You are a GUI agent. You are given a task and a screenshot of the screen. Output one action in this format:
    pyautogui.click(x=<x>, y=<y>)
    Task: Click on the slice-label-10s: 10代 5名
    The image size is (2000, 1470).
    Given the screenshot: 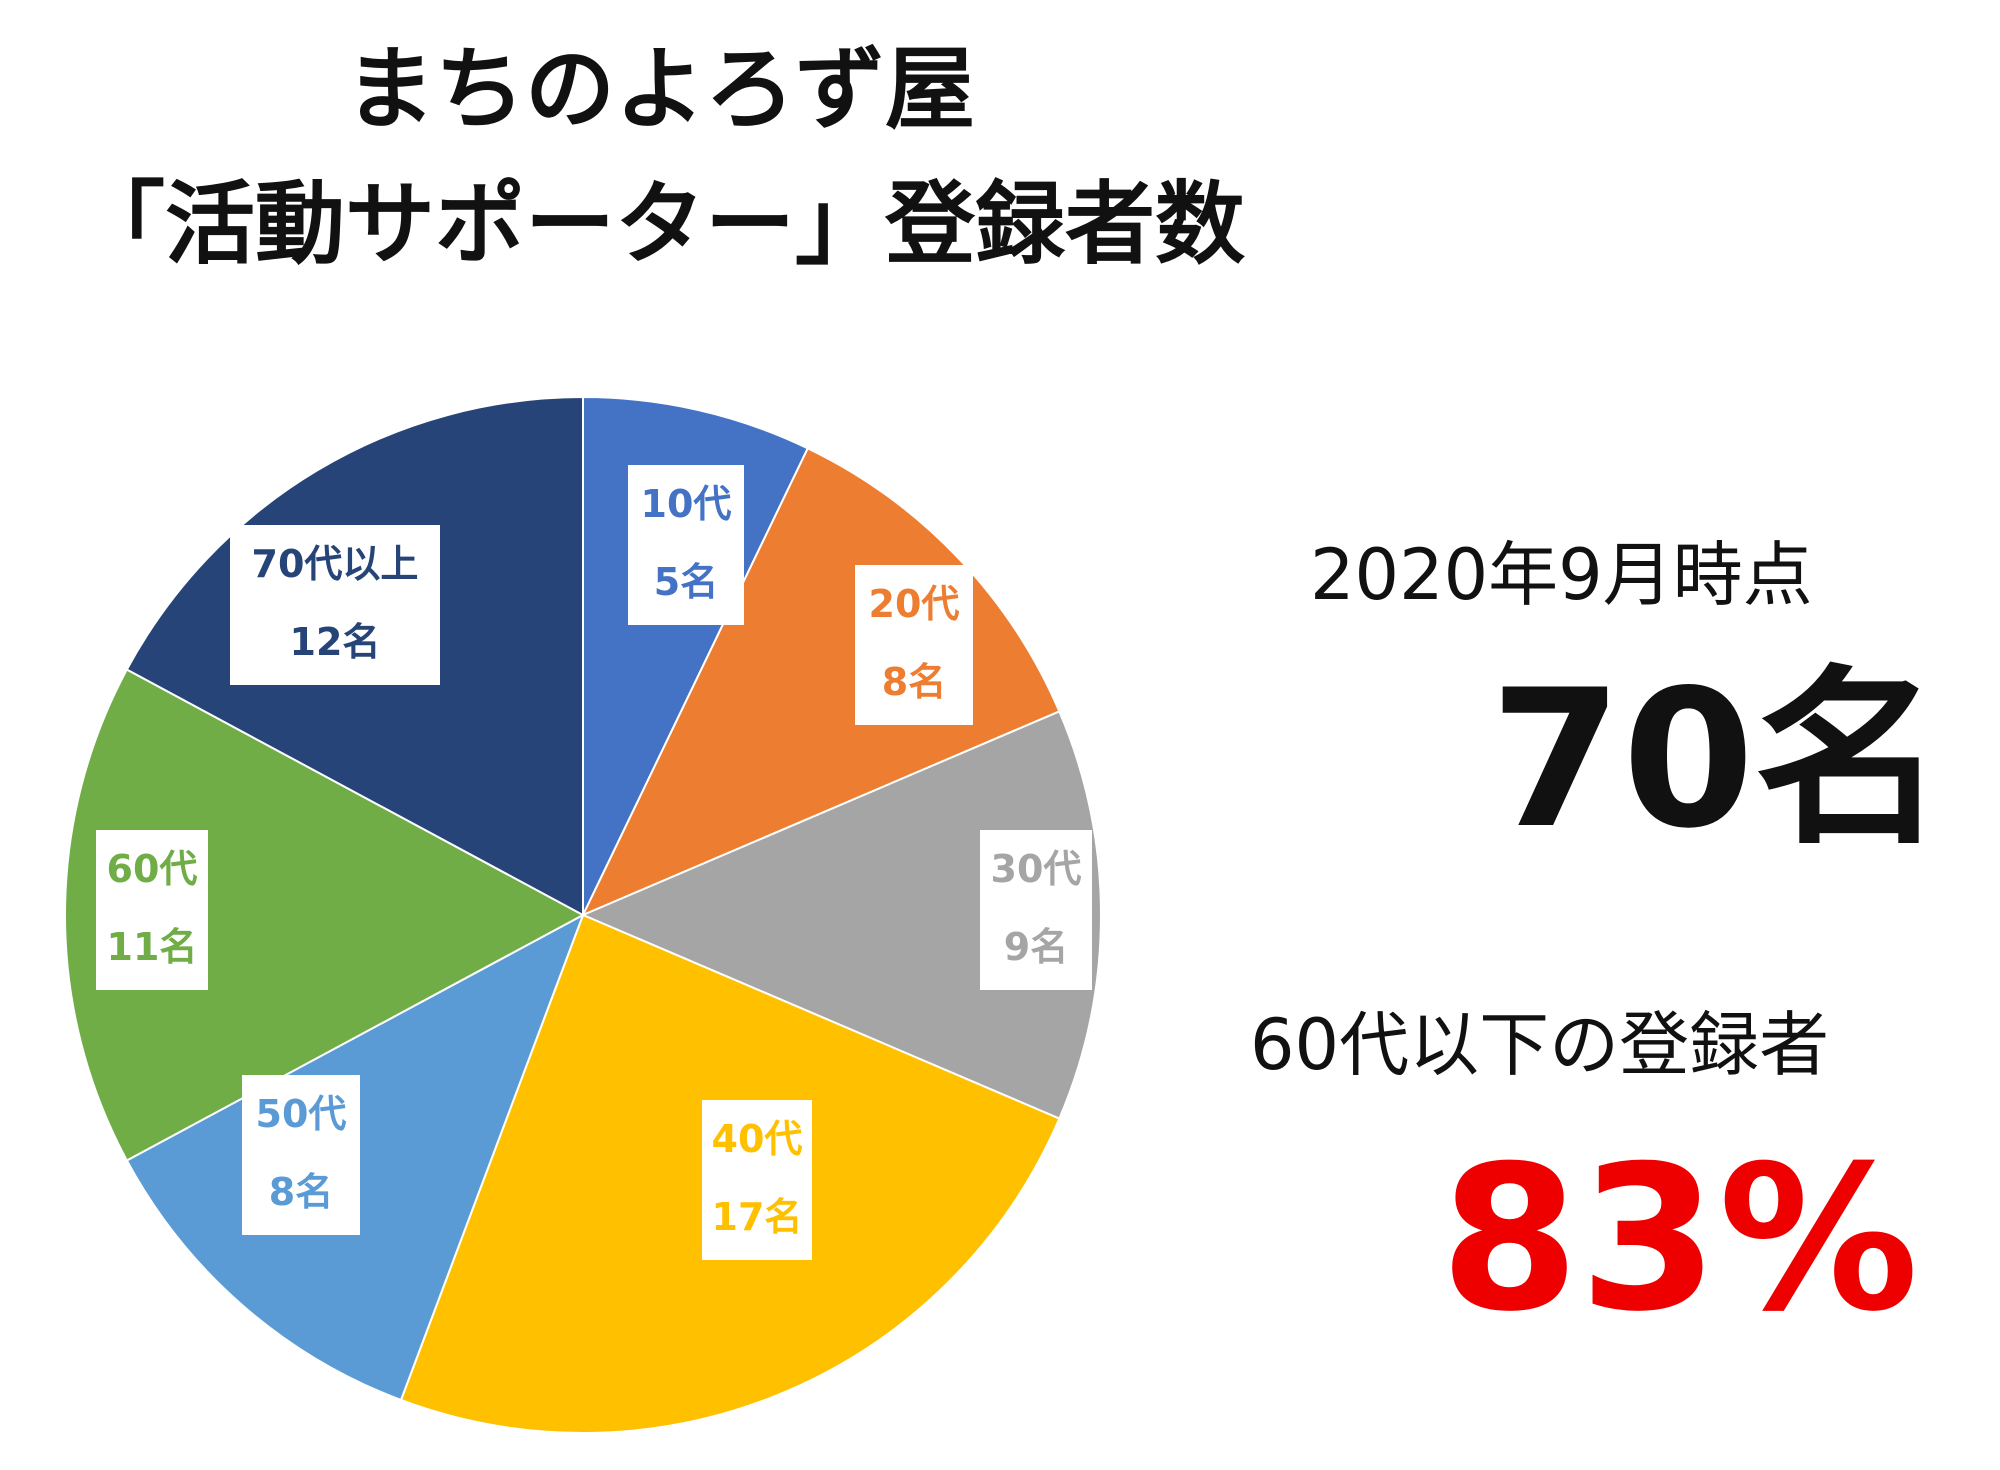 What is the action you would take?
    pyautogui.click(x=686, y=545)
    